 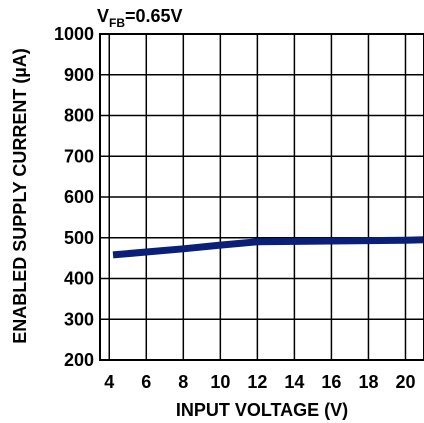 I want to click on x-tick-labels: 4 6 8 10 12 14 16 18 20, so click(x=259, y=382).